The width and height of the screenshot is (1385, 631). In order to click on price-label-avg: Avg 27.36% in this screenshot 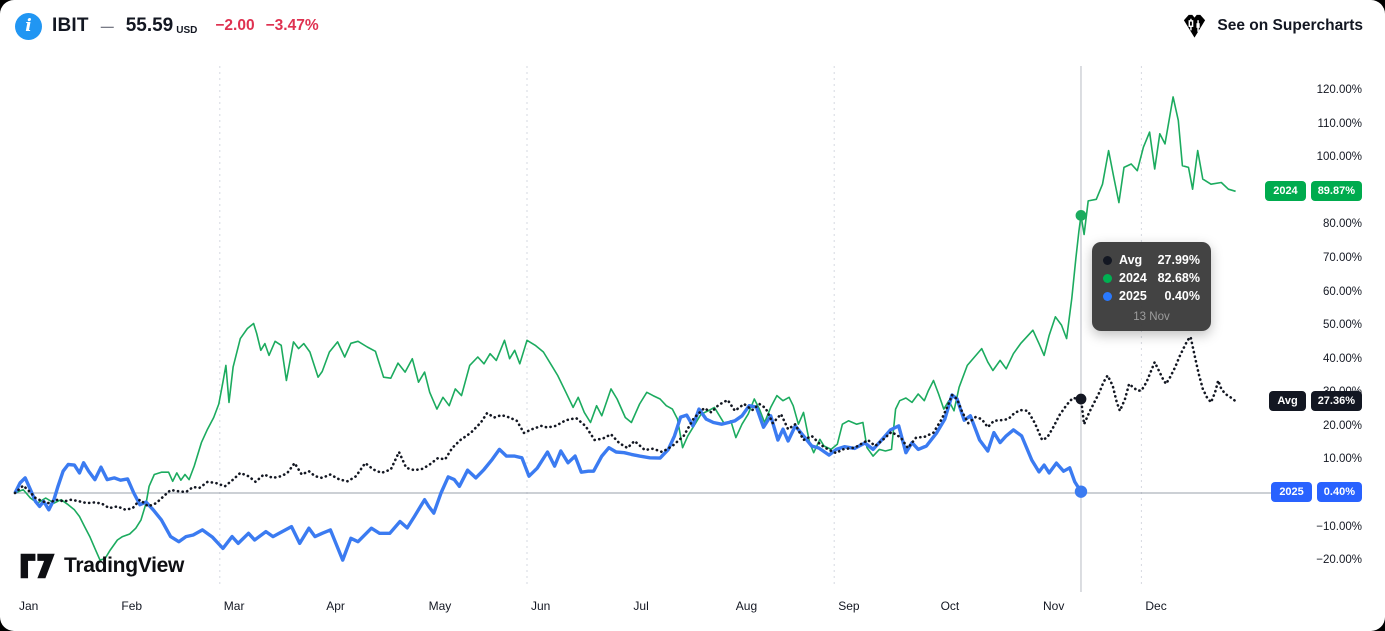, I will do `click(1315, 401)`.